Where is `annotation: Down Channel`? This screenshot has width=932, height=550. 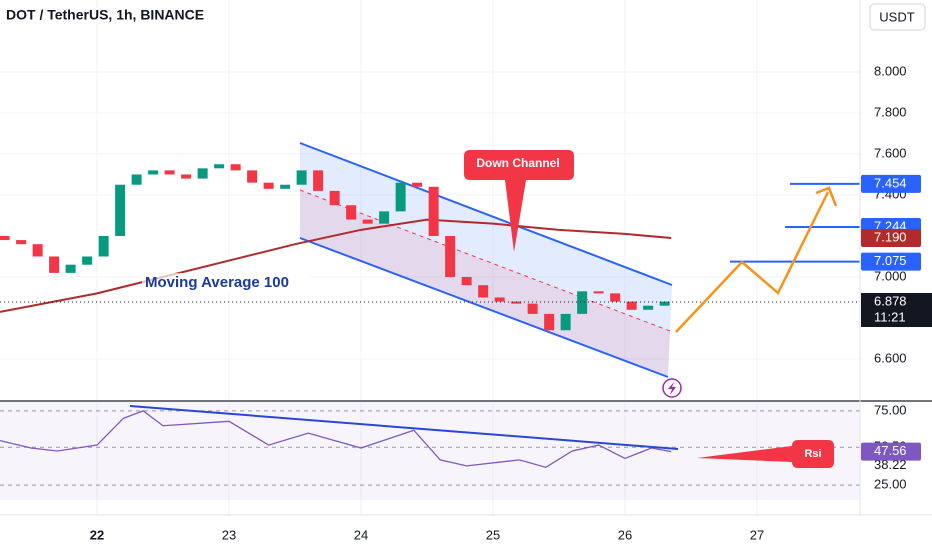 annotation: Down Channel is located at coordinates (517, 163).